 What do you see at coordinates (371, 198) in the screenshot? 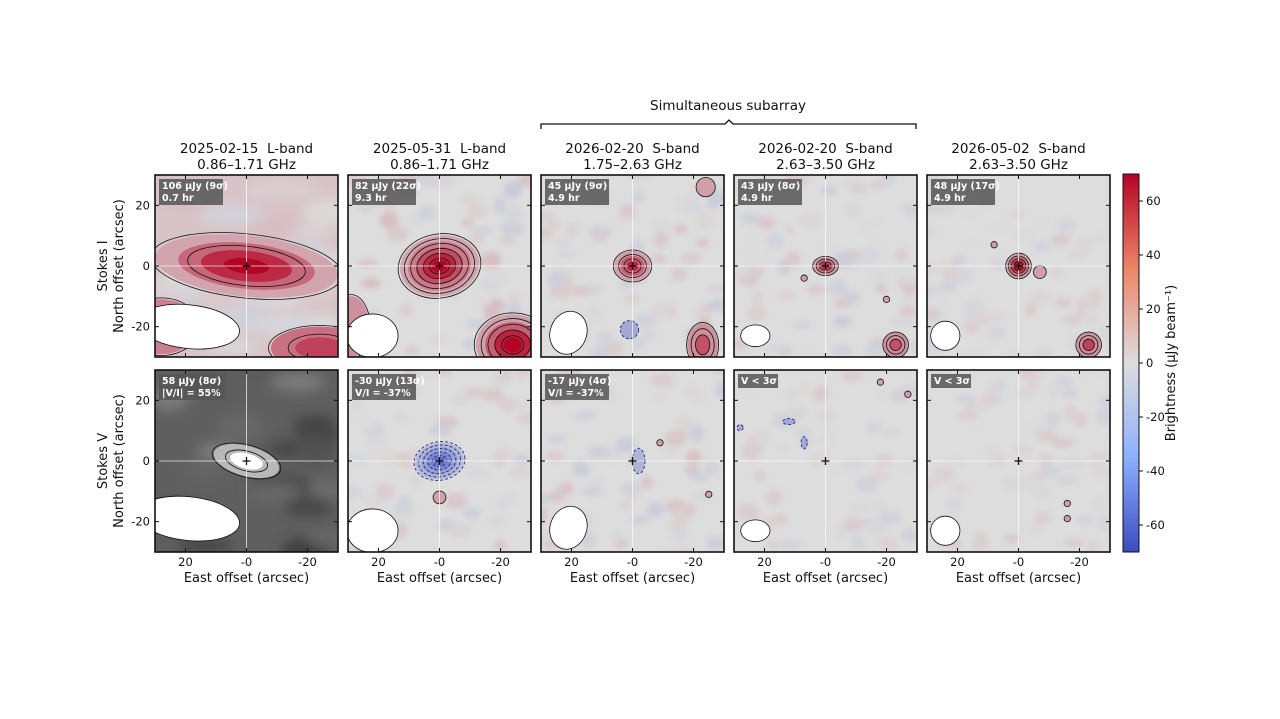
I see `badge-line: 9.3 hr` at bounding box center [371, 198].